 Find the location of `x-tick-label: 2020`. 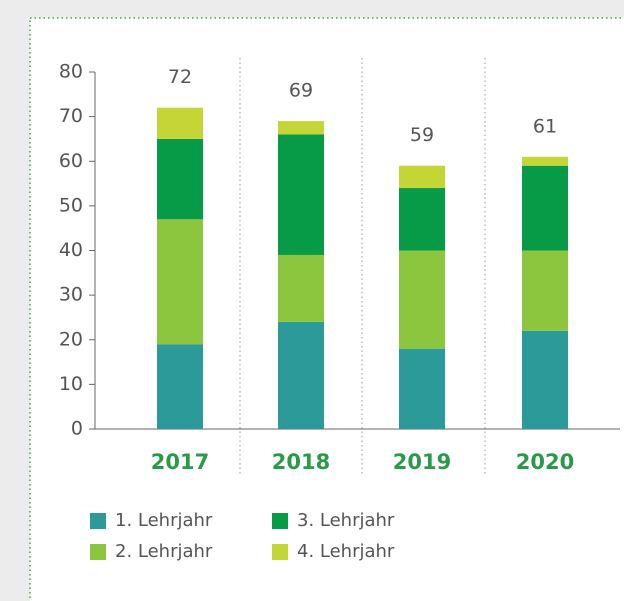

x-tick-label: 2020 is located at coordinates (545, 462).